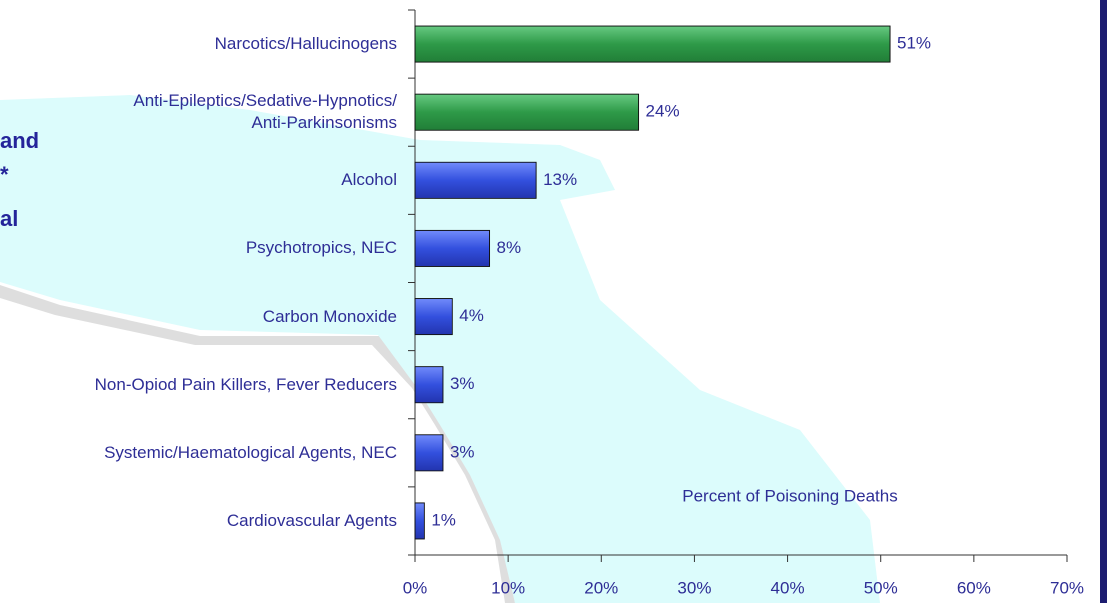 Image resolution: width=1107 pixels, height=603 pixels. Describe the element at coordinates (1103, 301) in the screenshot. I see `frame-edge` at that location.